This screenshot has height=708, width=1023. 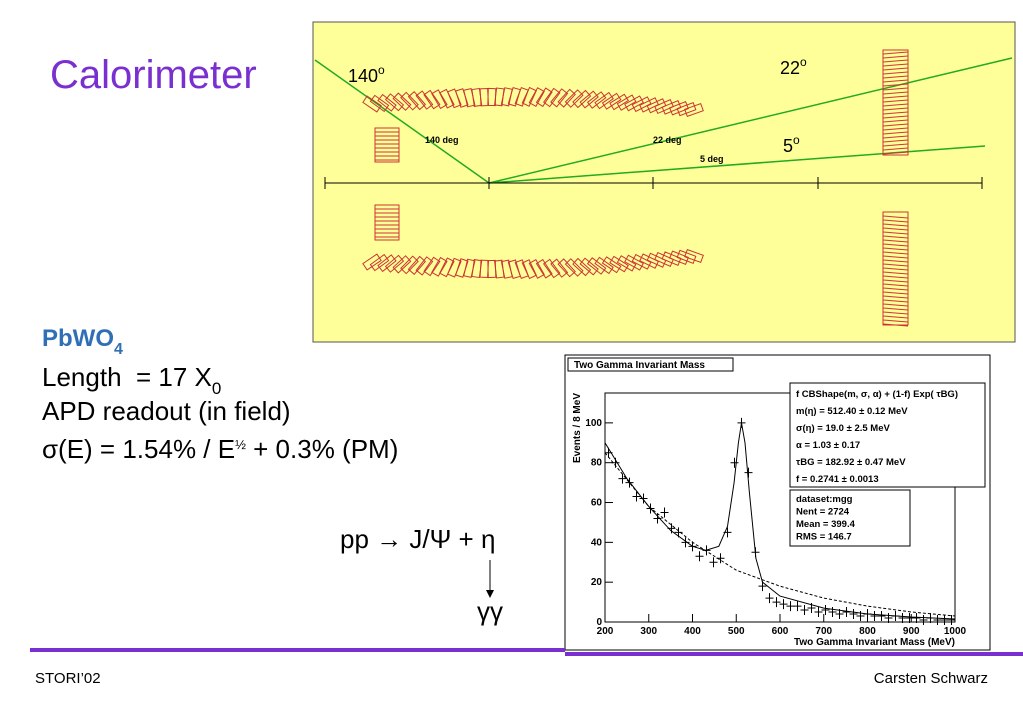 What do you see at coordinates (597, 463) in the screenshot?
I see `y-tick-label: 80` at bounding box center [597, 463].